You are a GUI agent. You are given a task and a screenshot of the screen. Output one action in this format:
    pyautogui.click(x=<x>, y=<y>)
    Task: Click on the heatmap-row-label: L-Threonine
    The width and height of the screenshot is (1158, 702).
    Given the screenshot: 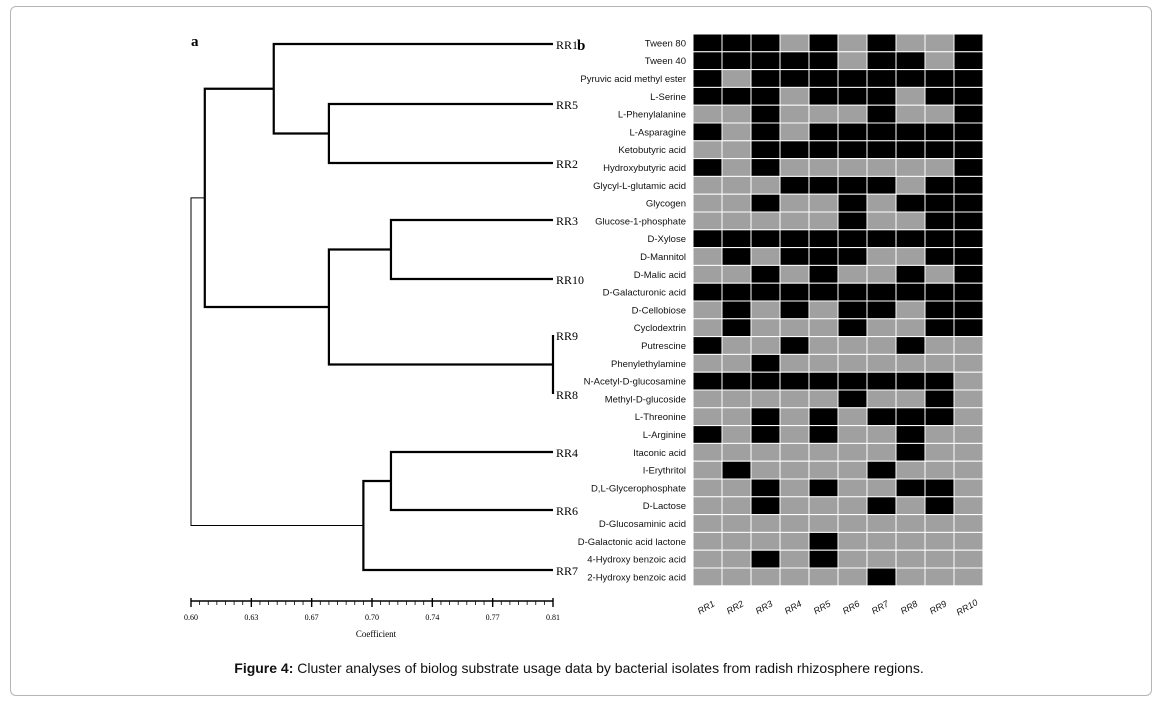 What is the action you would take?
    pyautogui.click(x=660, y=417)
    